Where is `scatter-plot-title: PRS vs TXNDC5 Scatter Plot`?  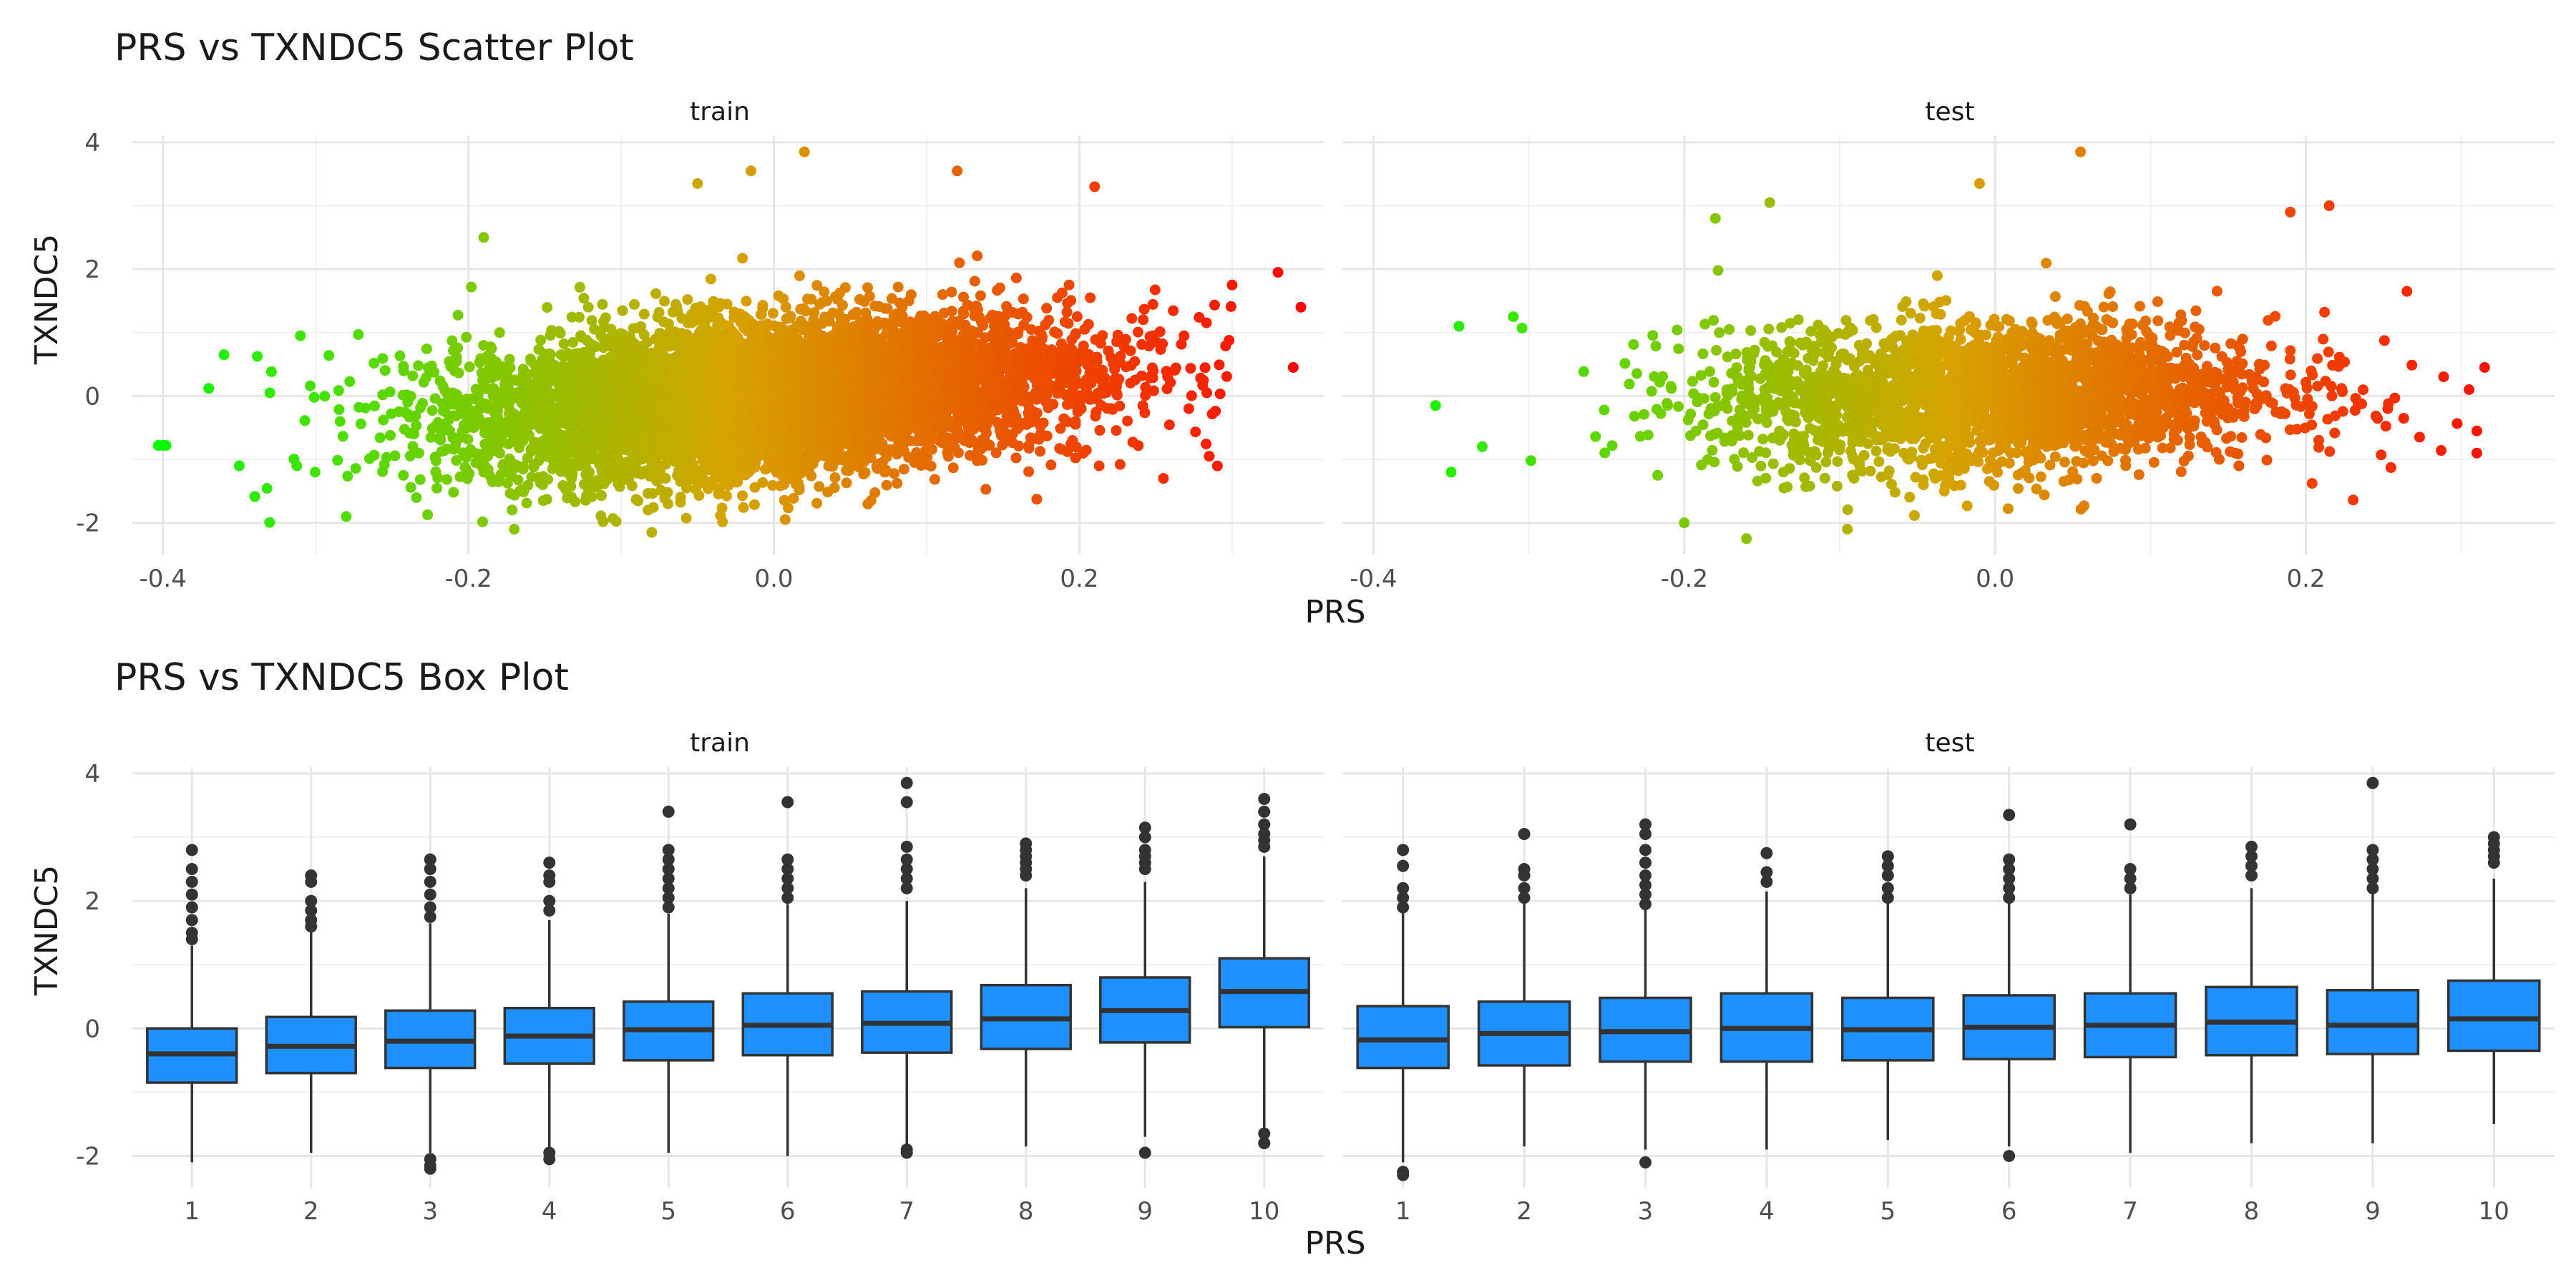 scatter-plot-title: PRS vs TXNDC5 Scatter Plot is located at coordinates (374, 48).